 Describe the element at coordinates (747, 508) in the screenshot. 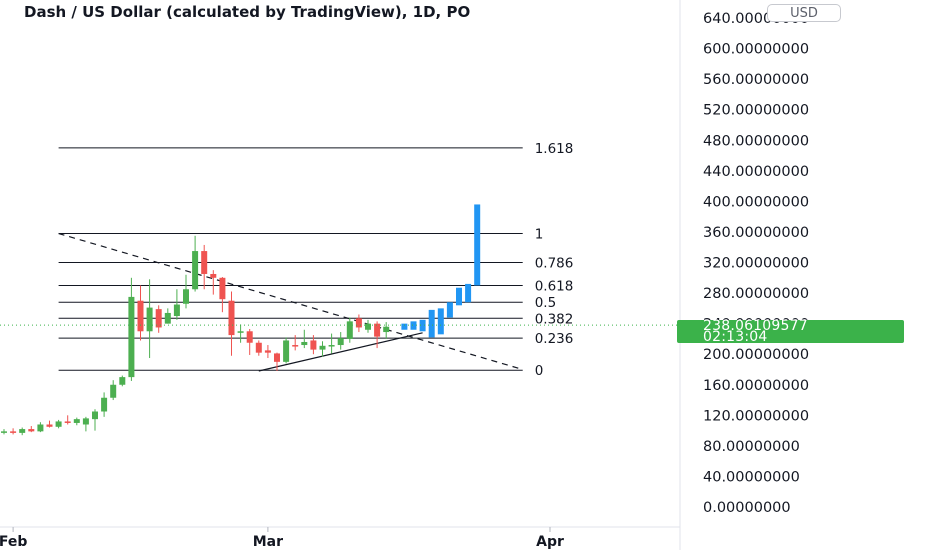

I see `price-axis-label: 0.00000000` at that location.